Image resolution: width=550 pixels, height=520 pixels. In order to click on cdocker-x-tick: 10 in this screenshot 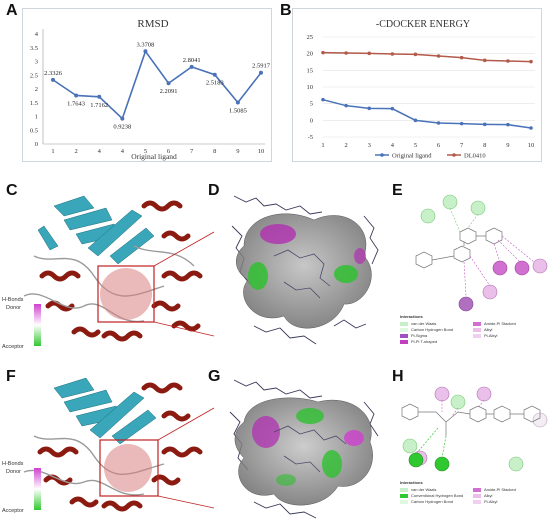, I will do `click(531, 145)`.